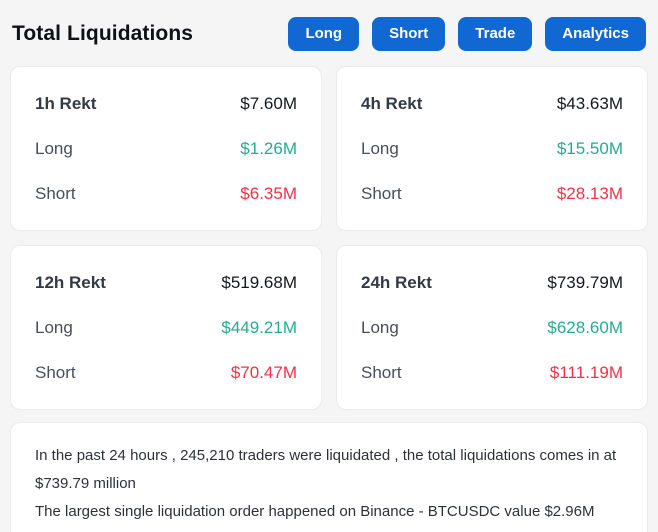  What do you see at coordinates (268, 148) in the screenshot?
I see `long-value: $1.26M` at bounding box center [268, 148].